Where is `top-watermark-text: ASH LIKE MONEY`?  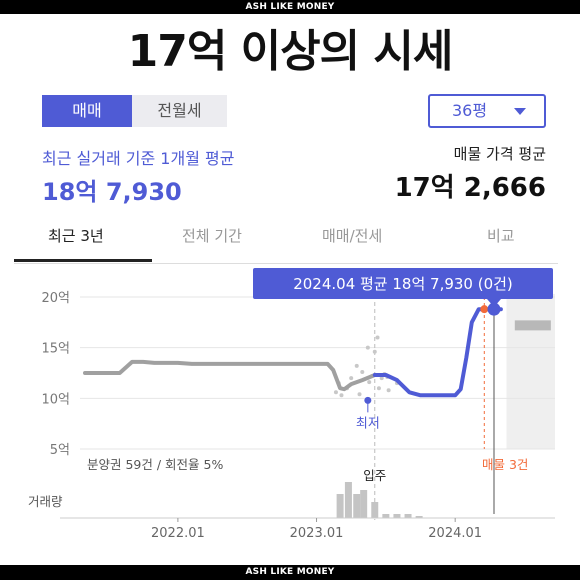 top-watermark-text: ASH LIKE MONEY is located at coordinates (290, 7).